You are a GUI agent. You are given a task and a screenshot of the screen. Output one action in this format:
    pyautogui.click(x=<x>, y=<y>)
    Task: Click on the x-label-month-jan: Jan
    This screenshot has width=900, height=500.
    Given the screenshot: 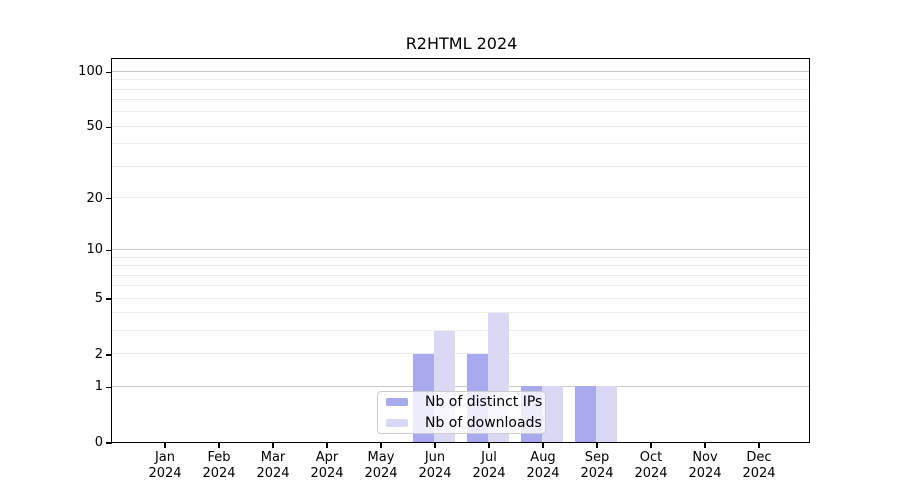 What is the action you would take?
    pyautogui.click(x=165, y=457)
    